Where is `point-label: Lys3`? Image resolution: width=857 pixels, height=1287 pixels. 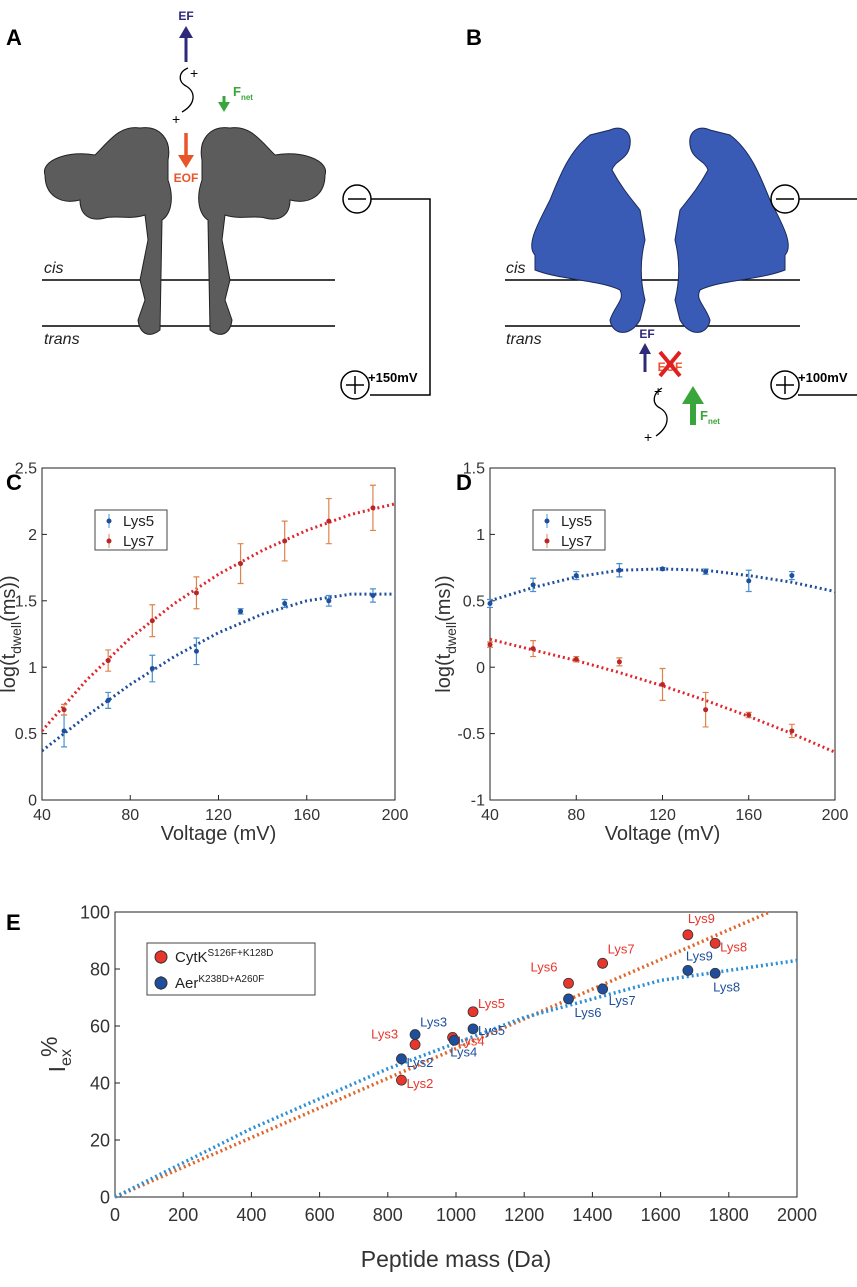
point-label: Lys3 is located at coordinates (433, 1022).